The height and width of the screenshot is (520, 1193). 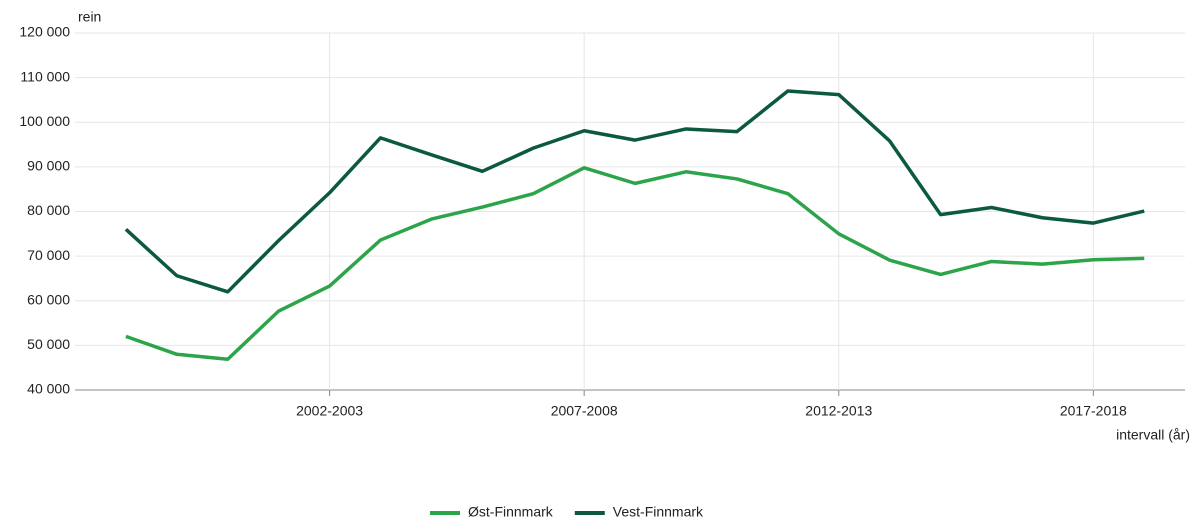 What do you see at coordinates (838, 411) in the screenshot?
I see `x-tick-label: 2012-2013` at bounding box center [838, 411].